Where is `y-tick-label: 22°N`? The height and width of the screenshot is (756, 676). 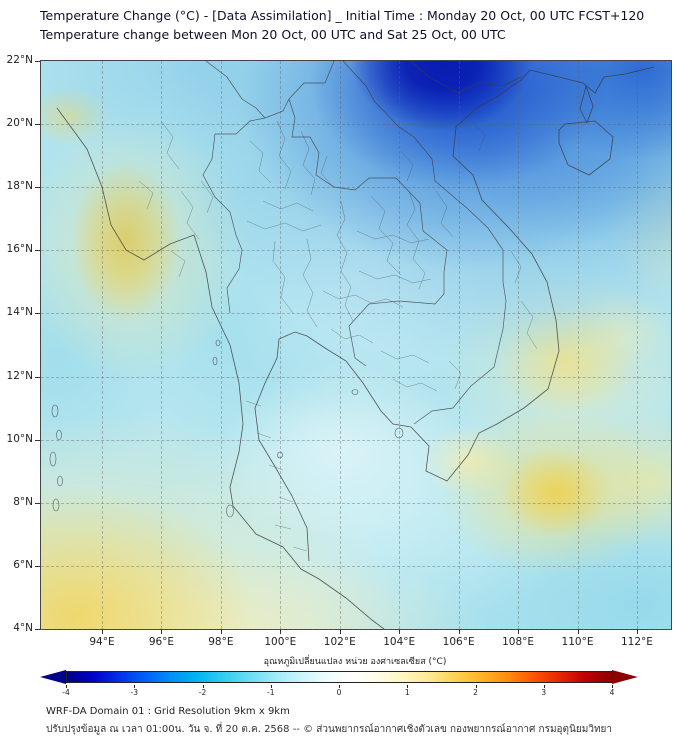 y-tick-label: 22°N is located at coordinates (19, 60).